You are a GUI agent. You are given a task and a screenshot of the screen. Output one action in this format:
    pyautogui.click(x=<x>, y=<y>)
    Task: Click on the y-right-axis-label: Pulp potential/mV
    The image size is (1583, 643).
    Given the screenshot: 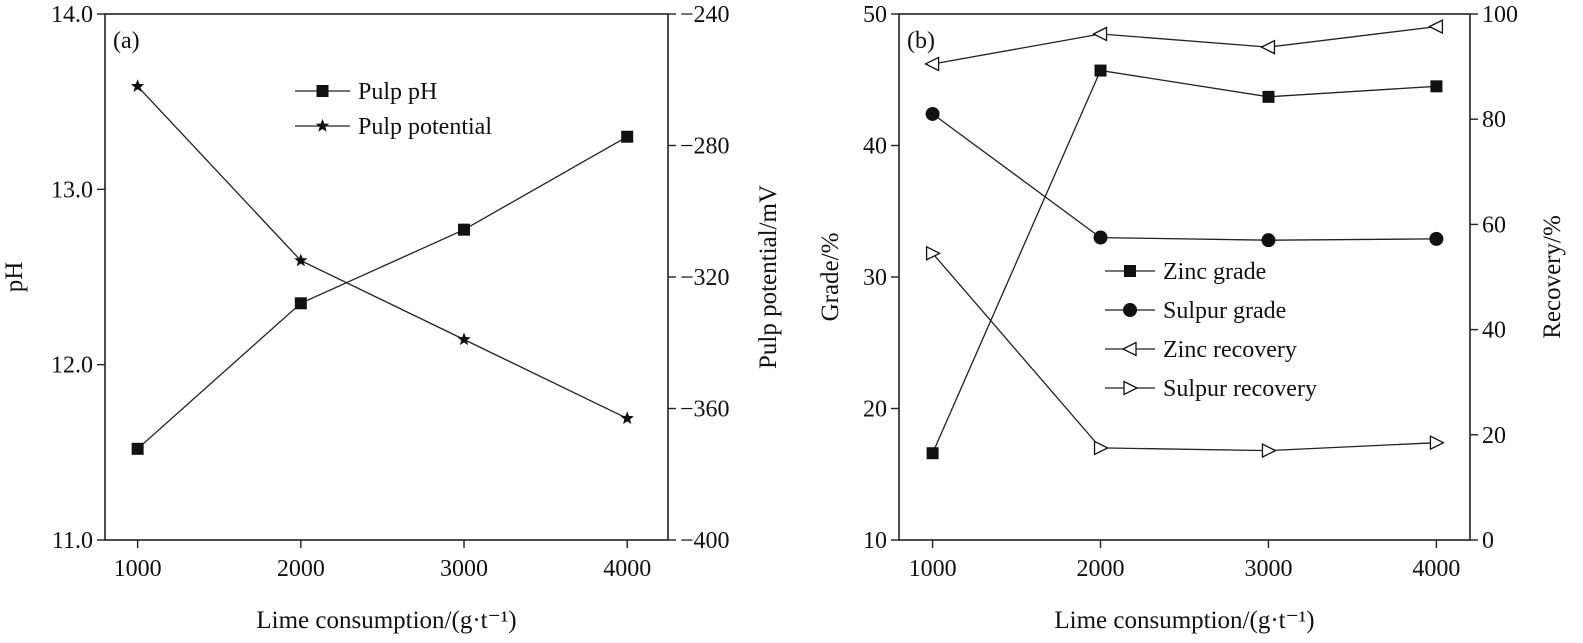 What is the action you would take?
    pyautogui.click(x=768, y=277)
    